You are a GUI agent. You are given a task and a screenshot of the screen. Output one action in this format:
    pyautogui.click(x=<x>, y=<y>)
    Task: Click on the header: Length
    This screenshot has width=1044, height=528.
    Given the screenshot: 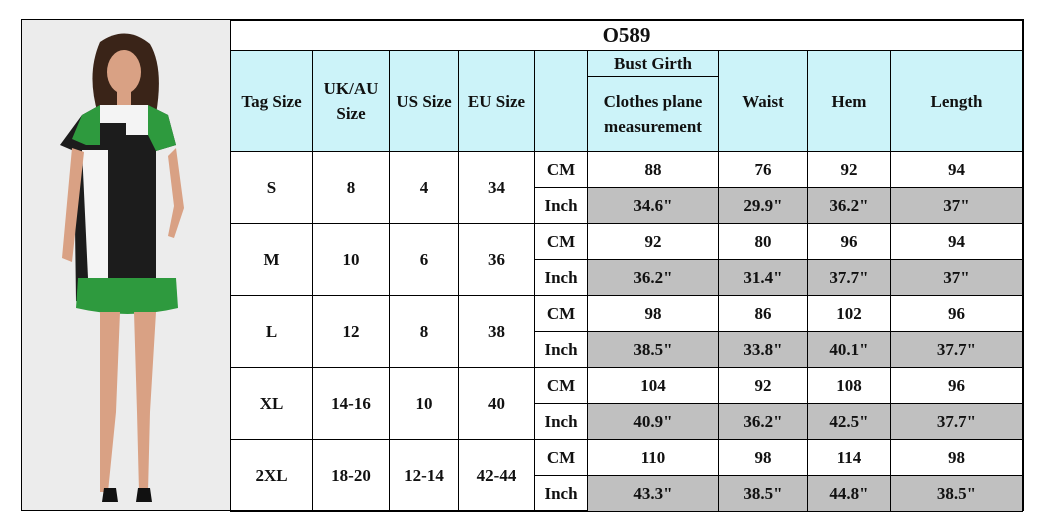 What is the action you would take?
    pyautogui.click(x=956, y=101)
    